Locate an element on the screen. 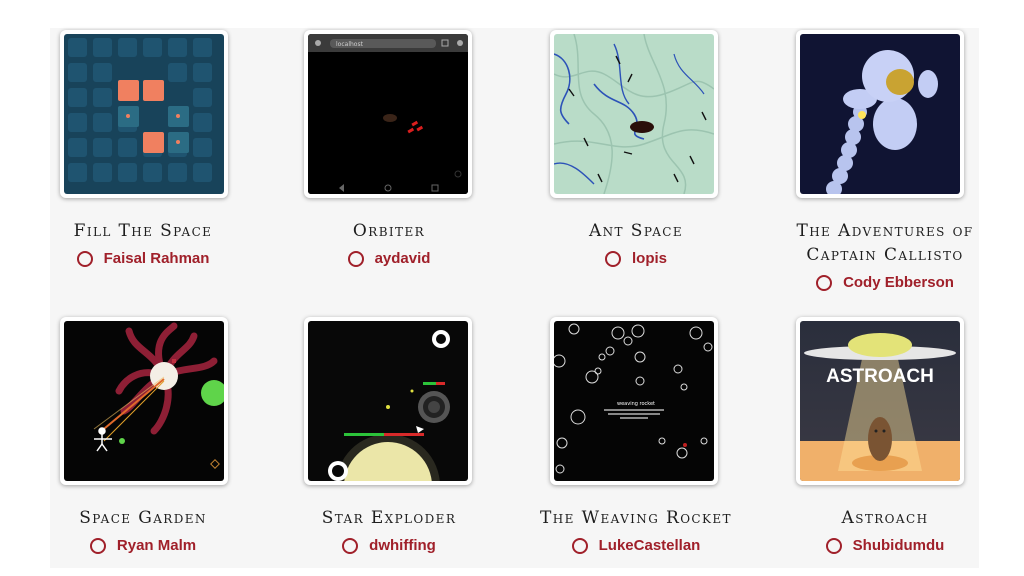 This screenshot has width=1024, height=576. author-name: dwhiffing is located at coordinates (402, 545).